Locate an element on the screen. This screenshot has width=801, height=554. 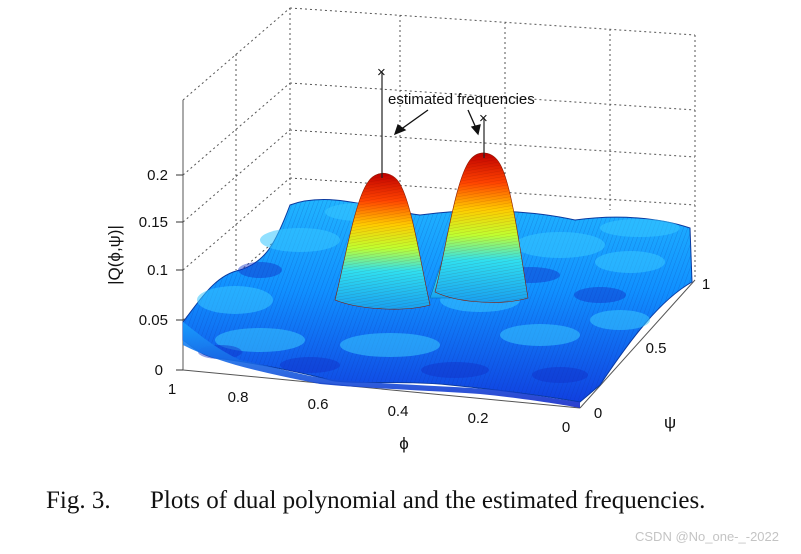
y-tick-0: 0 is located at coordinates (598, 413).